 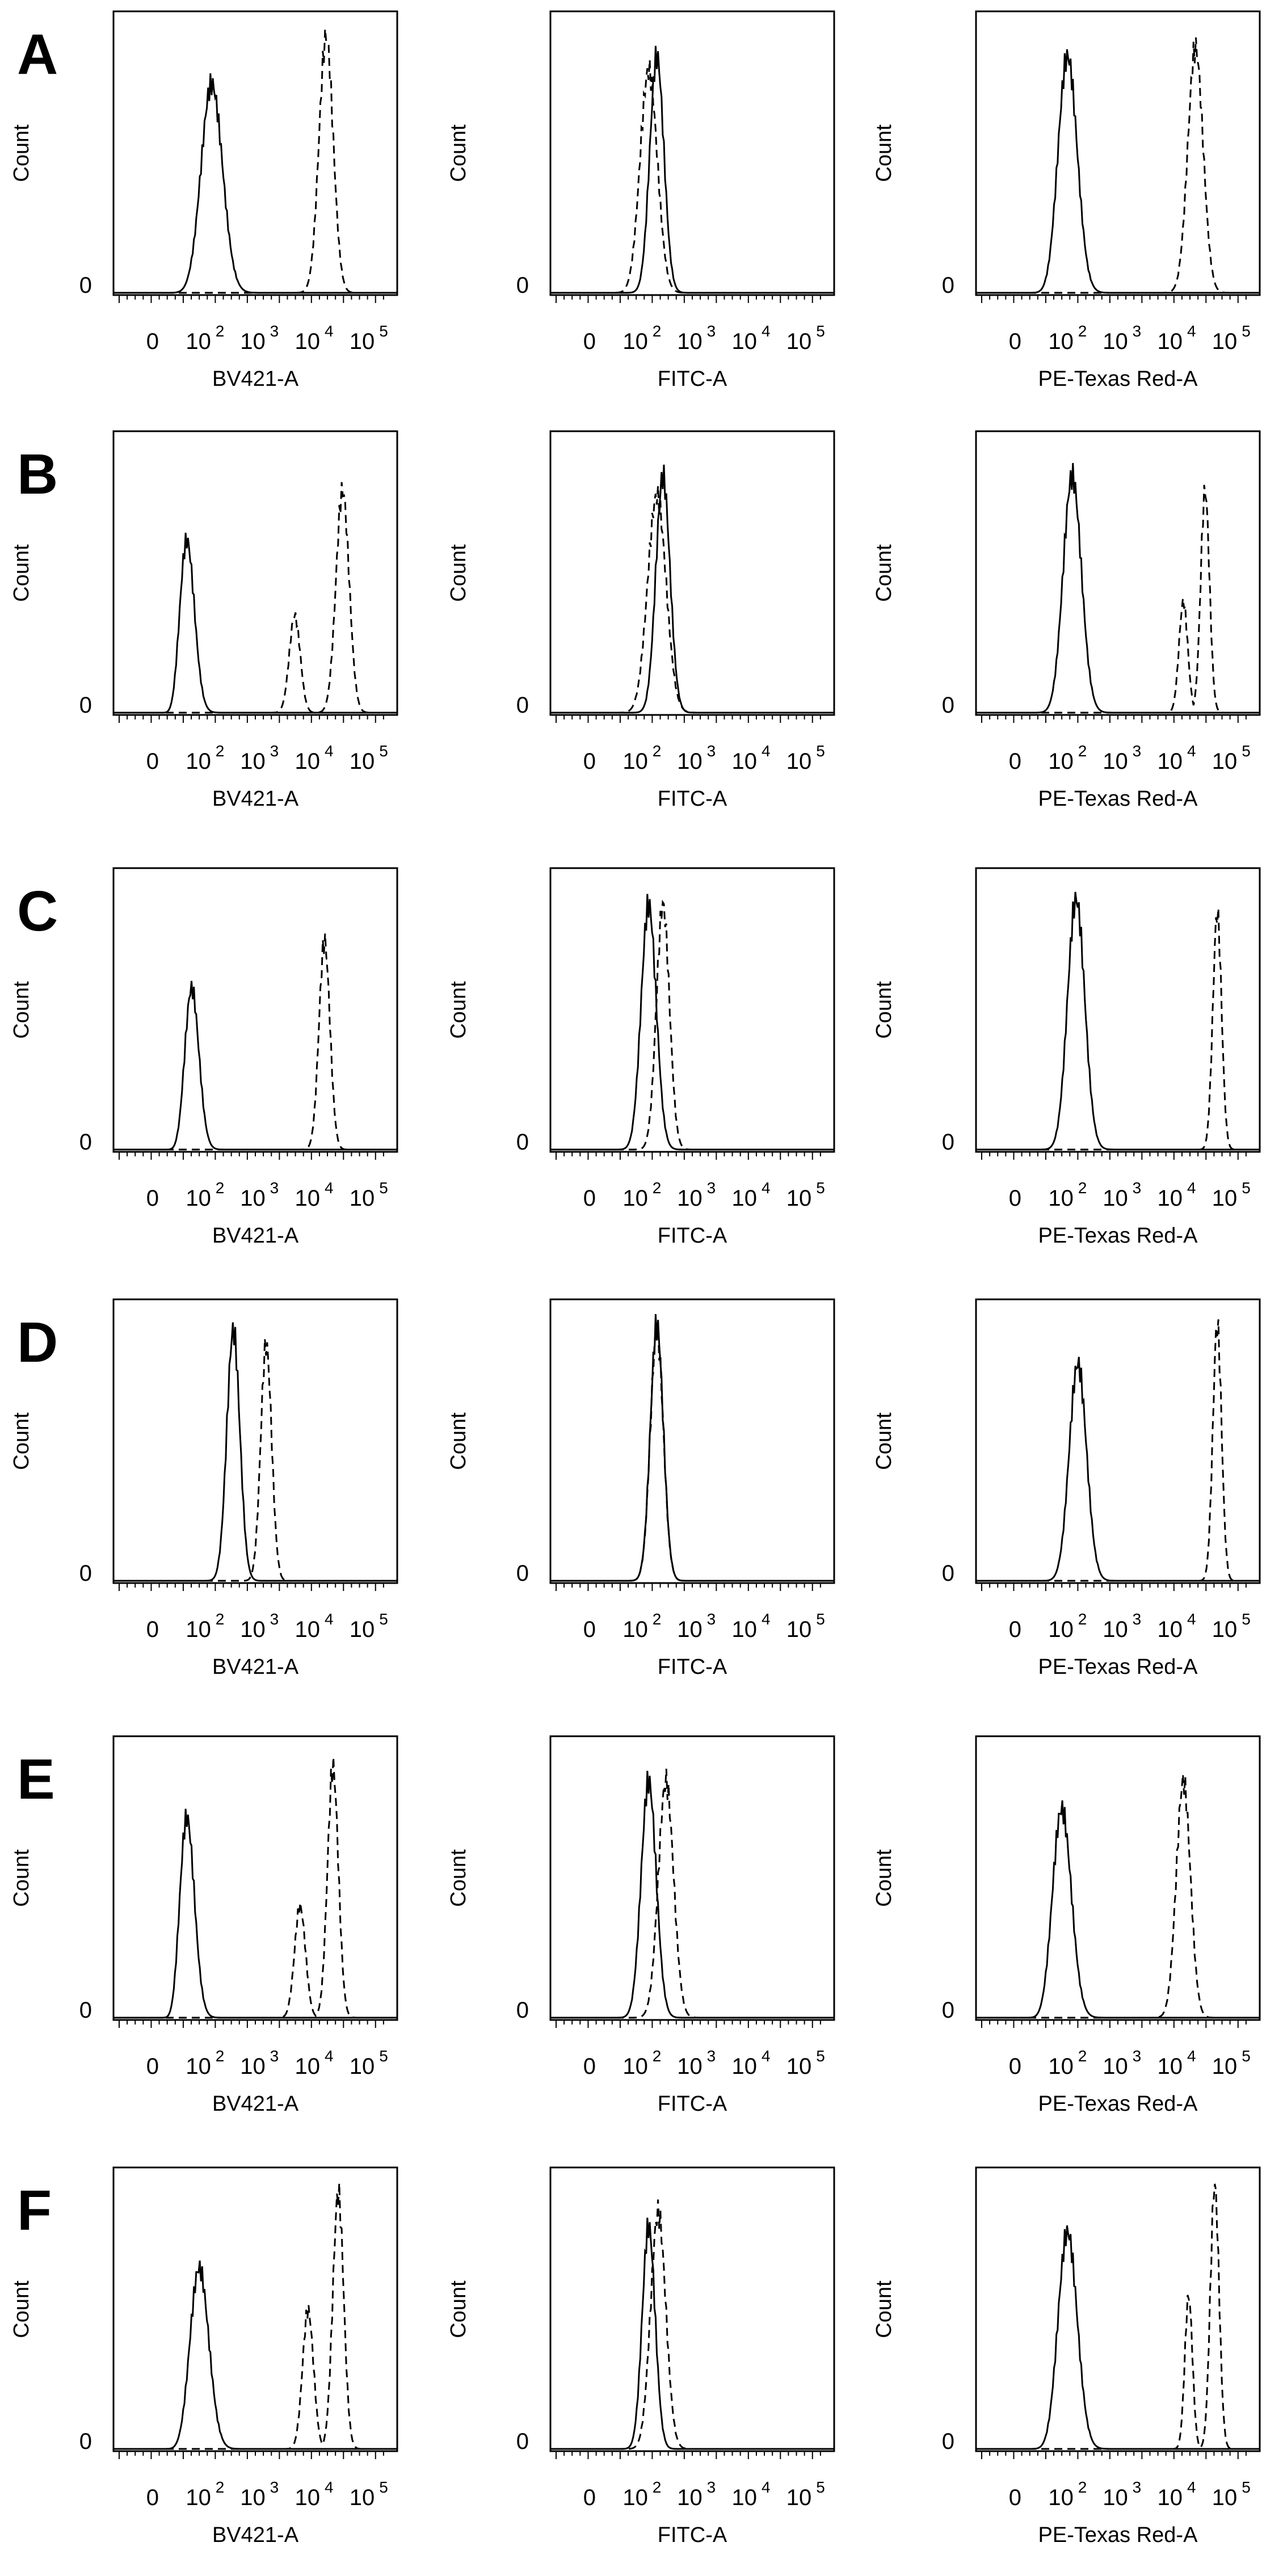 I want to click on x-axis-label: BV421-A, so click(x=255, y=2104).